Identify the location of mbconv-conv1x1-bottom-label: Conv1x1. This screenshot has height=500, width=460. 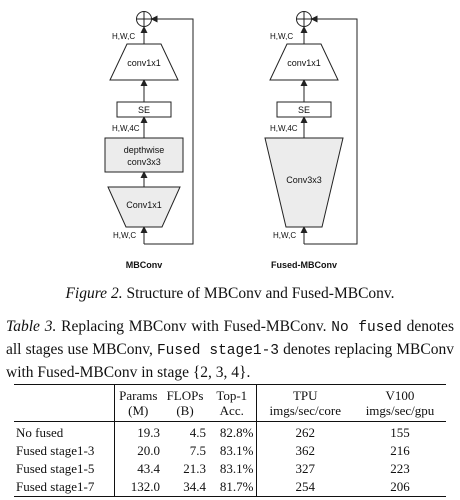
(144, 205).